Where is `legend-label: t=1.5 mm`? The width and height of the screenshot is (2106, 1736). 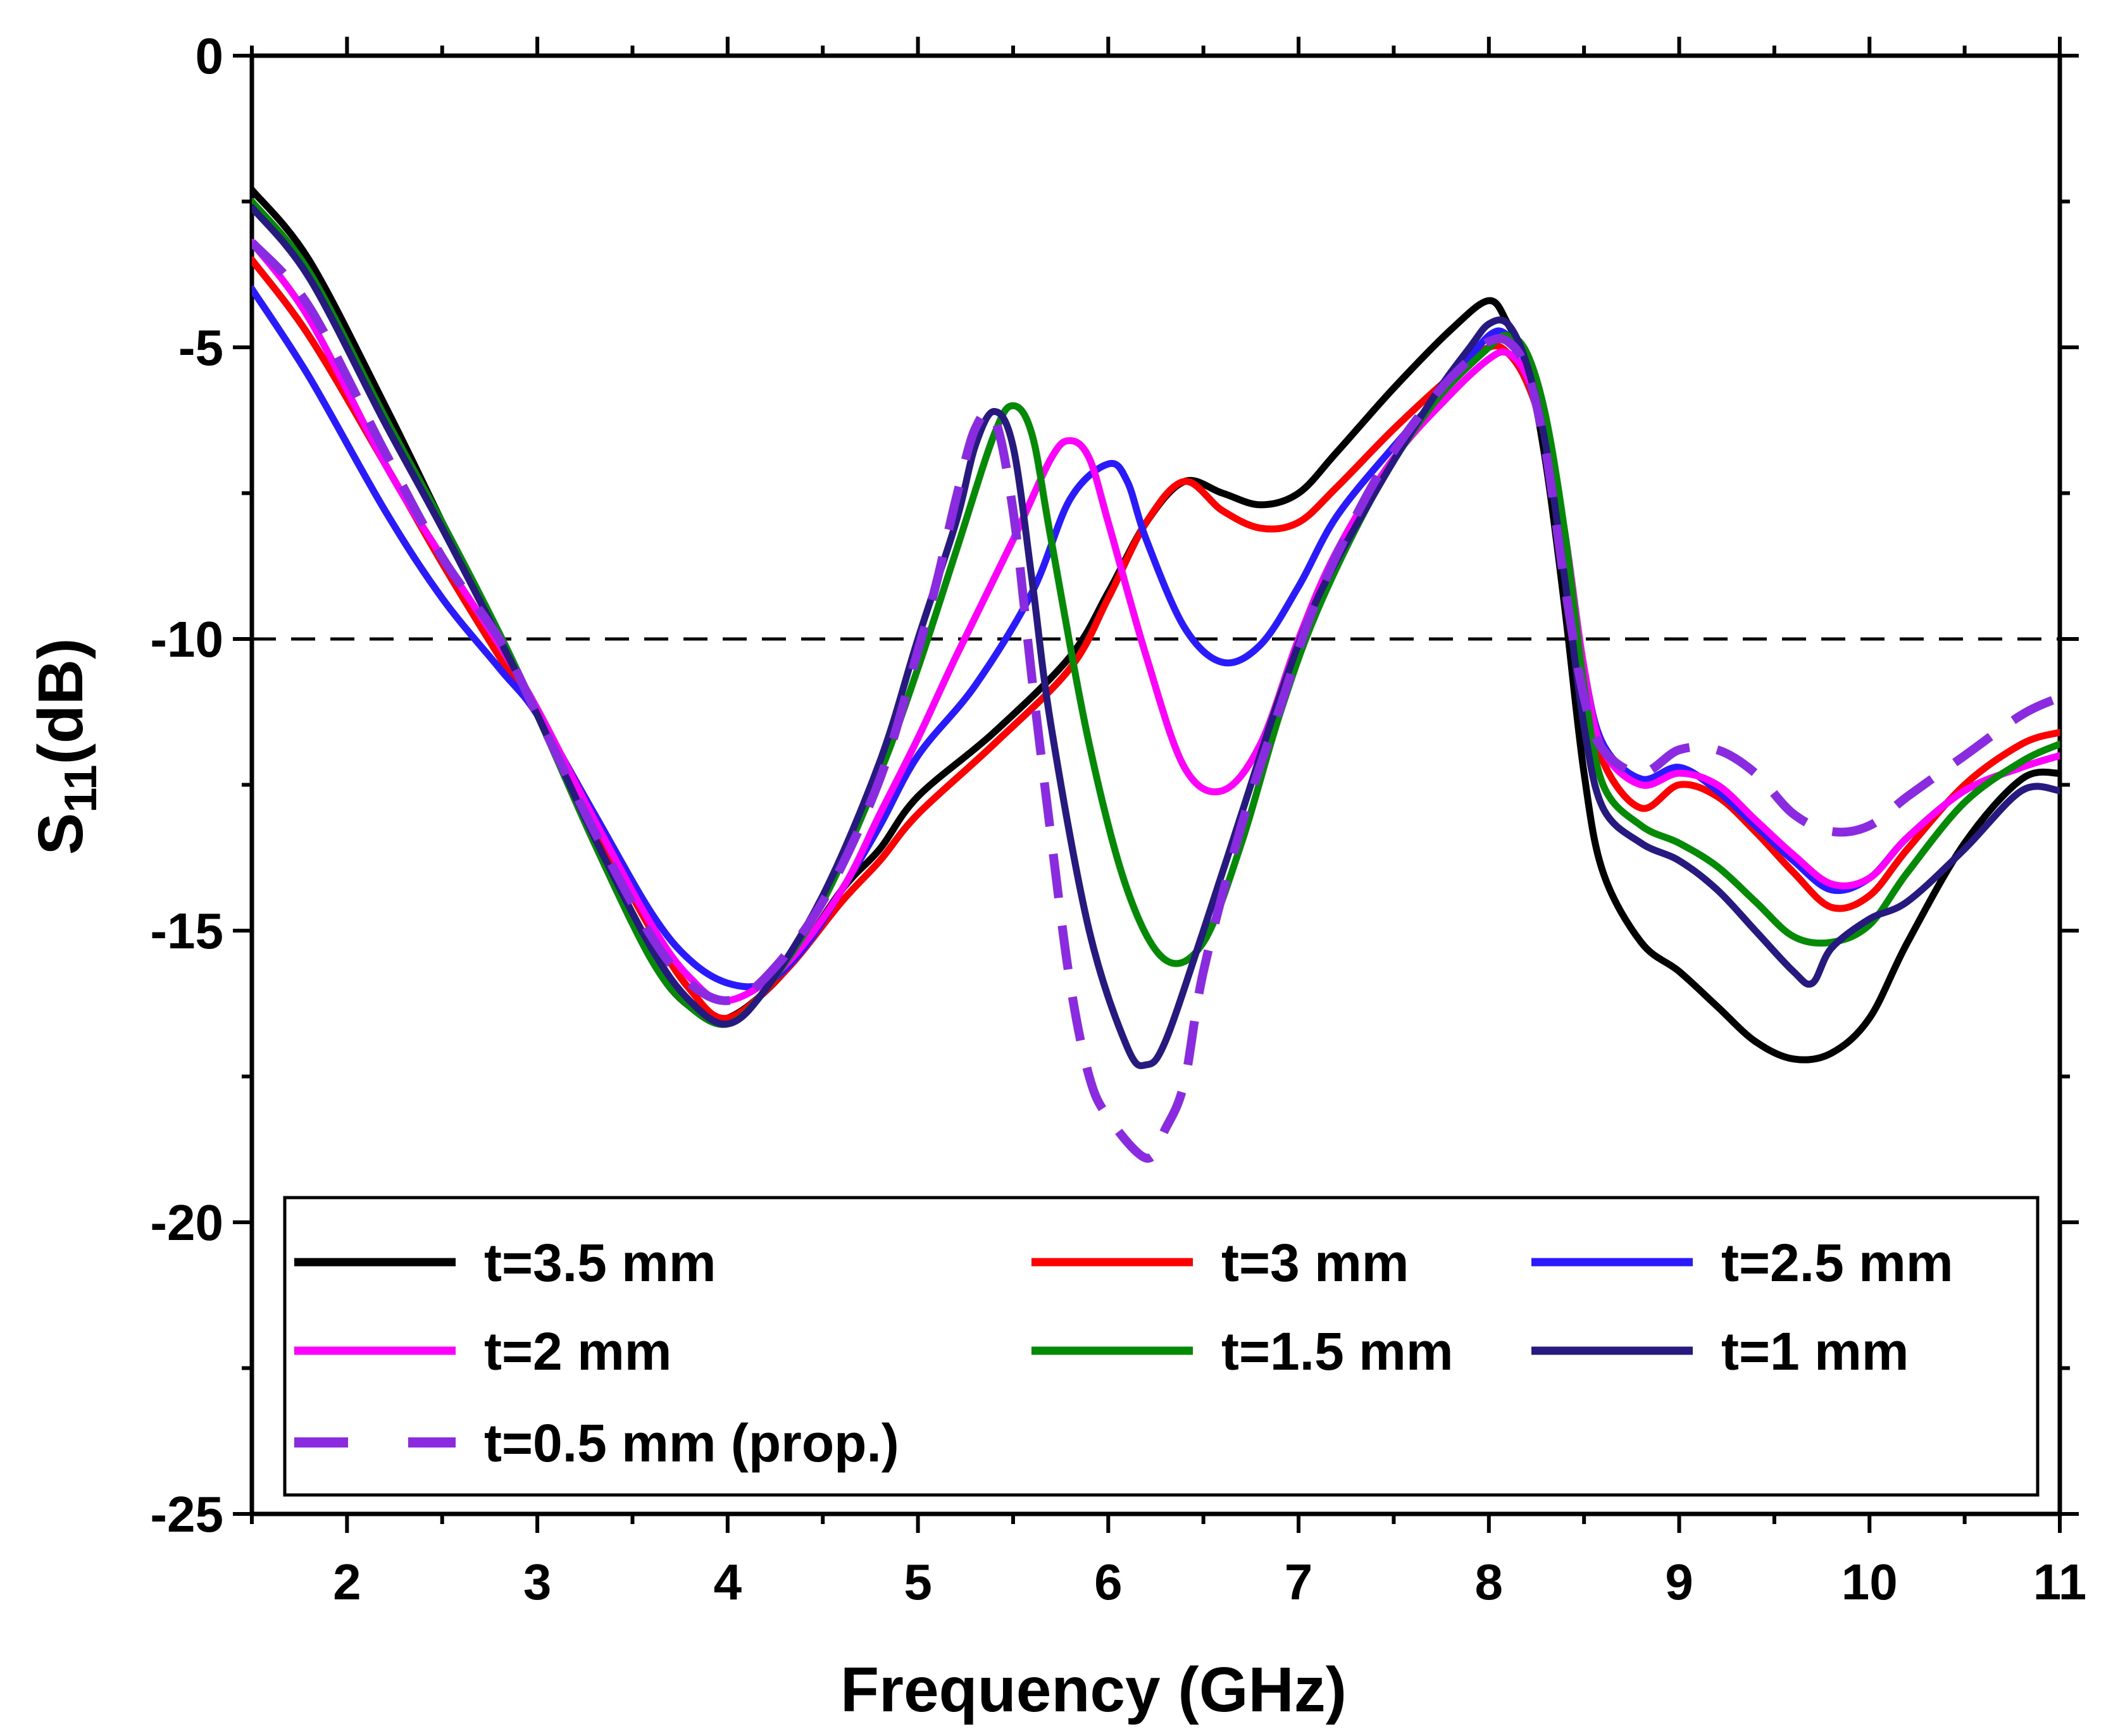
legend-label: t=1.5 mm is located at coordinates (1337, 1351).